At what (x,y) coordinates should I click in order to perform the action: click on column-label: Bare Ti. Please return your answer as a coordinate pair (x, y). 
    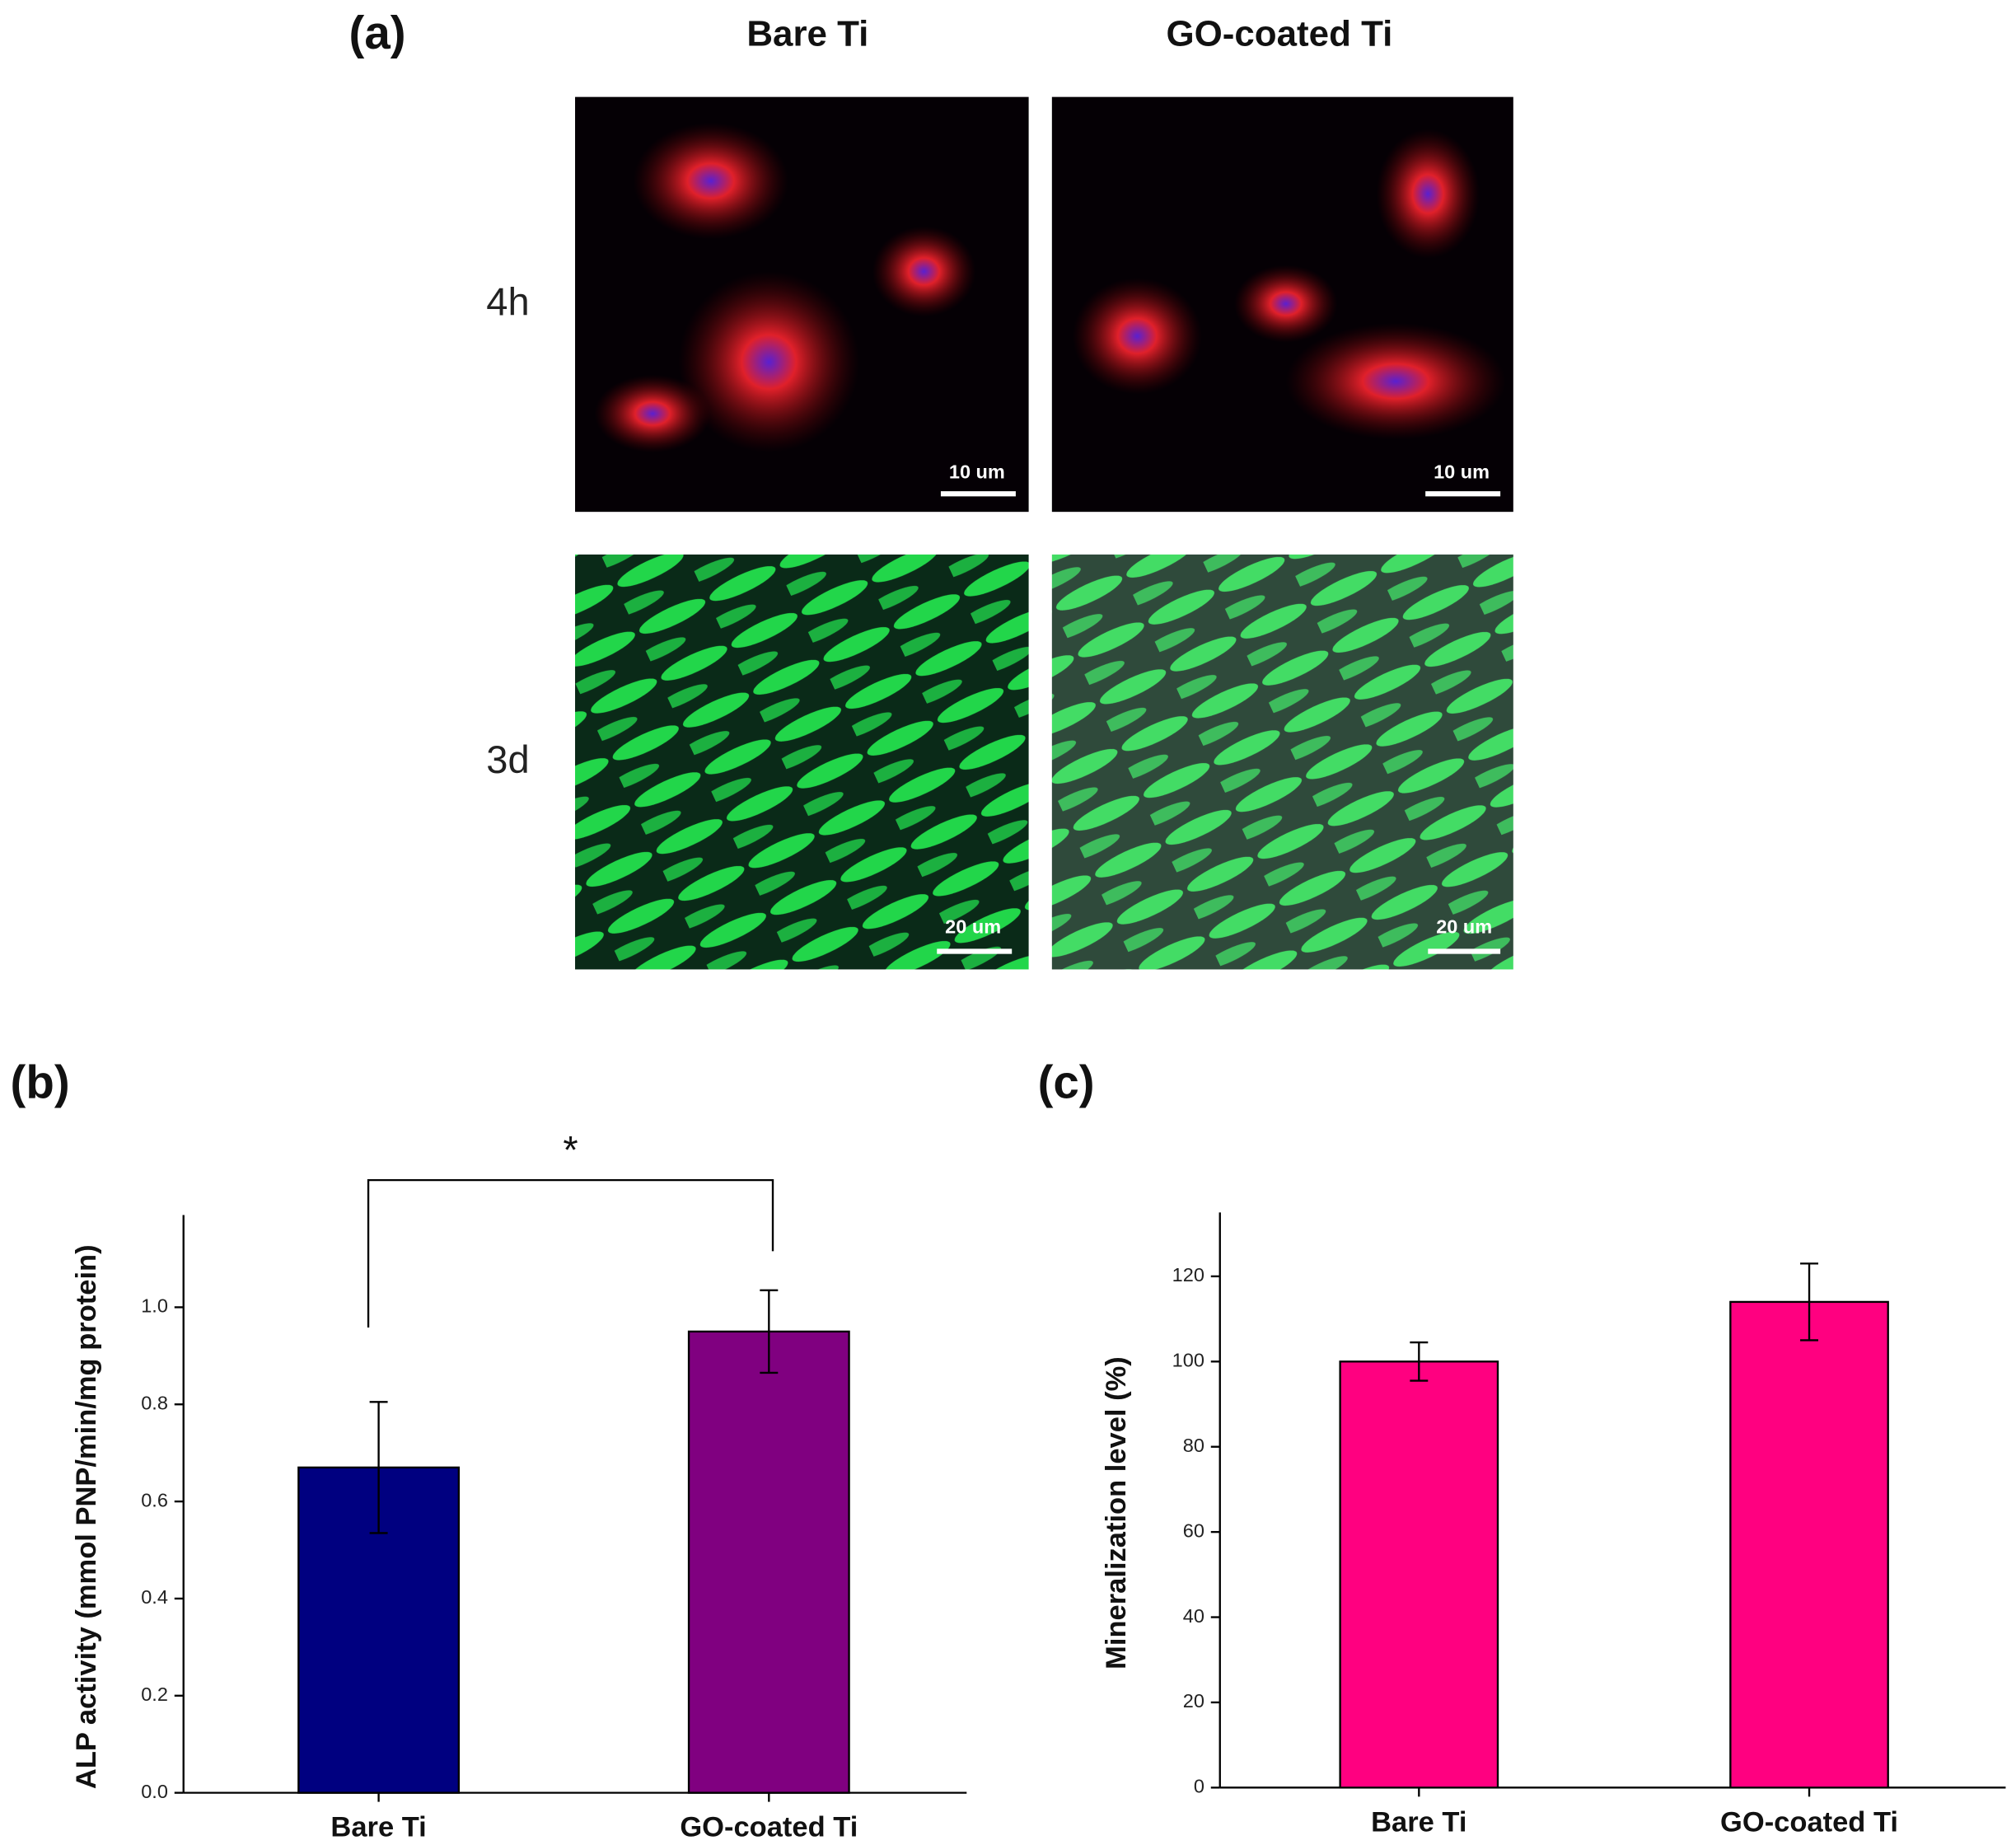
    Looking at the image, I should click on (807, 34).